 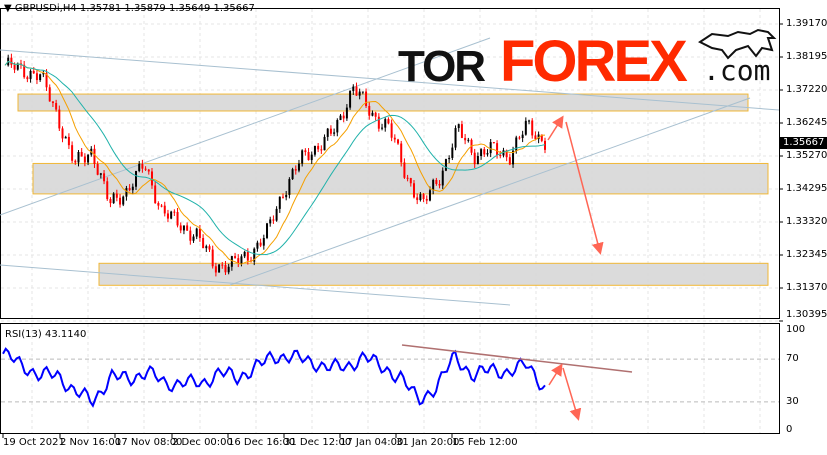 What do you see at coordinates (796, 329) in the screenshot?
I see `rsi-tick: 100` at bounding box center [796, 329].